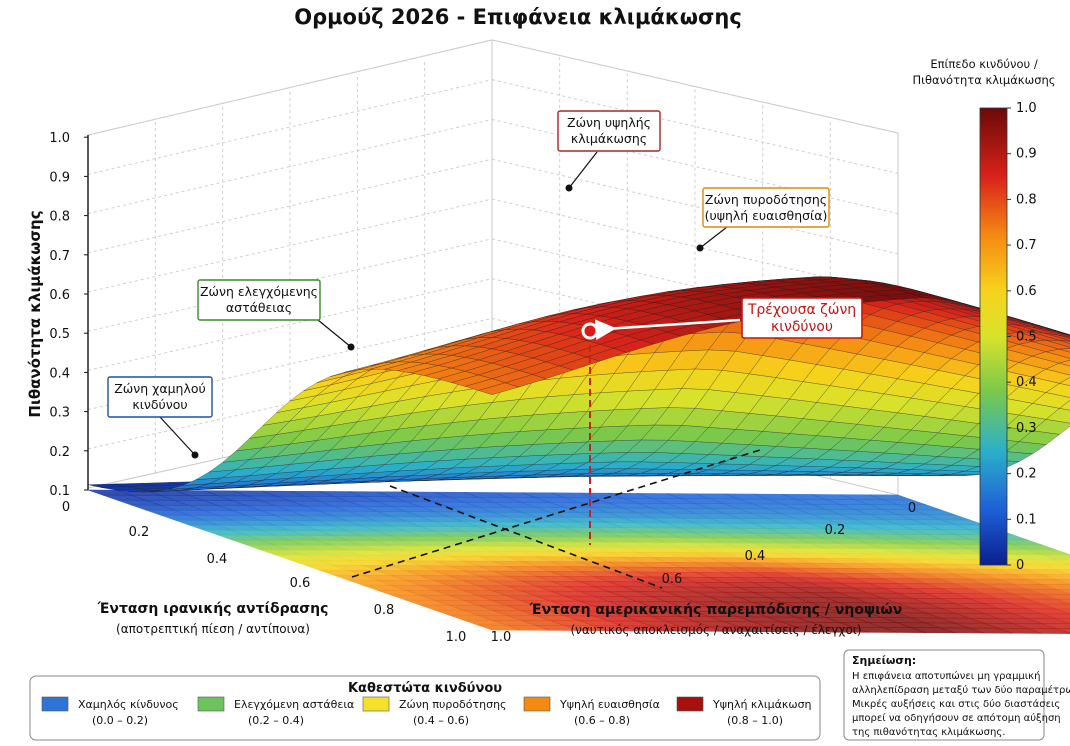  I want to click on colorbar-tick-label: 0.4, so click(1026, 382).